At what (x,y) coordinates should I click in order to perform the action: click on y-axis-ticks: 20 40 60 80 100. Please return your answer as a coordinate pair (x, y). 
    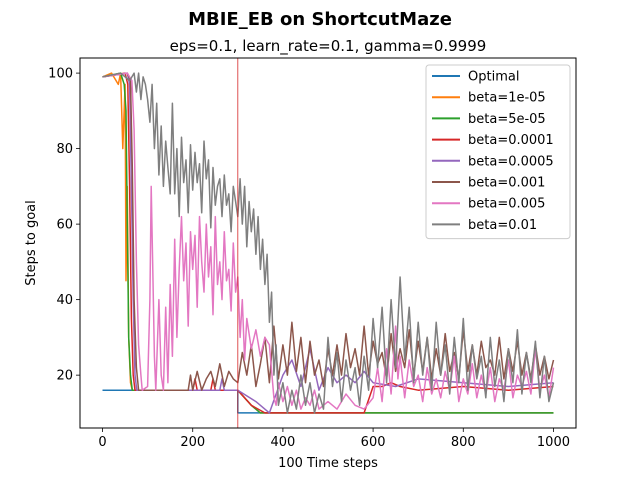
    Looking at the image, I should click on (64, 225).